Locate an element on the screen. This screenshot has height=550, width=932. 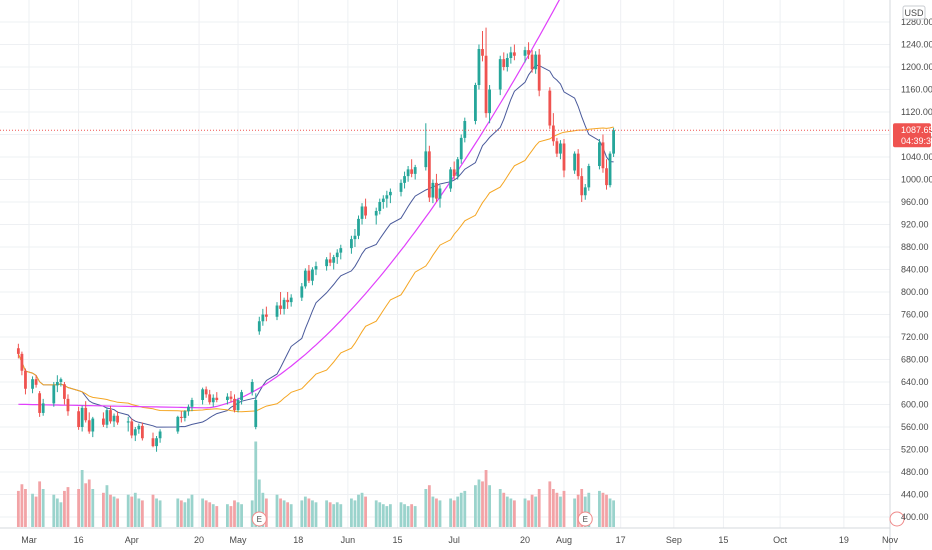
currency-label: USD is located at coordinates (914, 13).